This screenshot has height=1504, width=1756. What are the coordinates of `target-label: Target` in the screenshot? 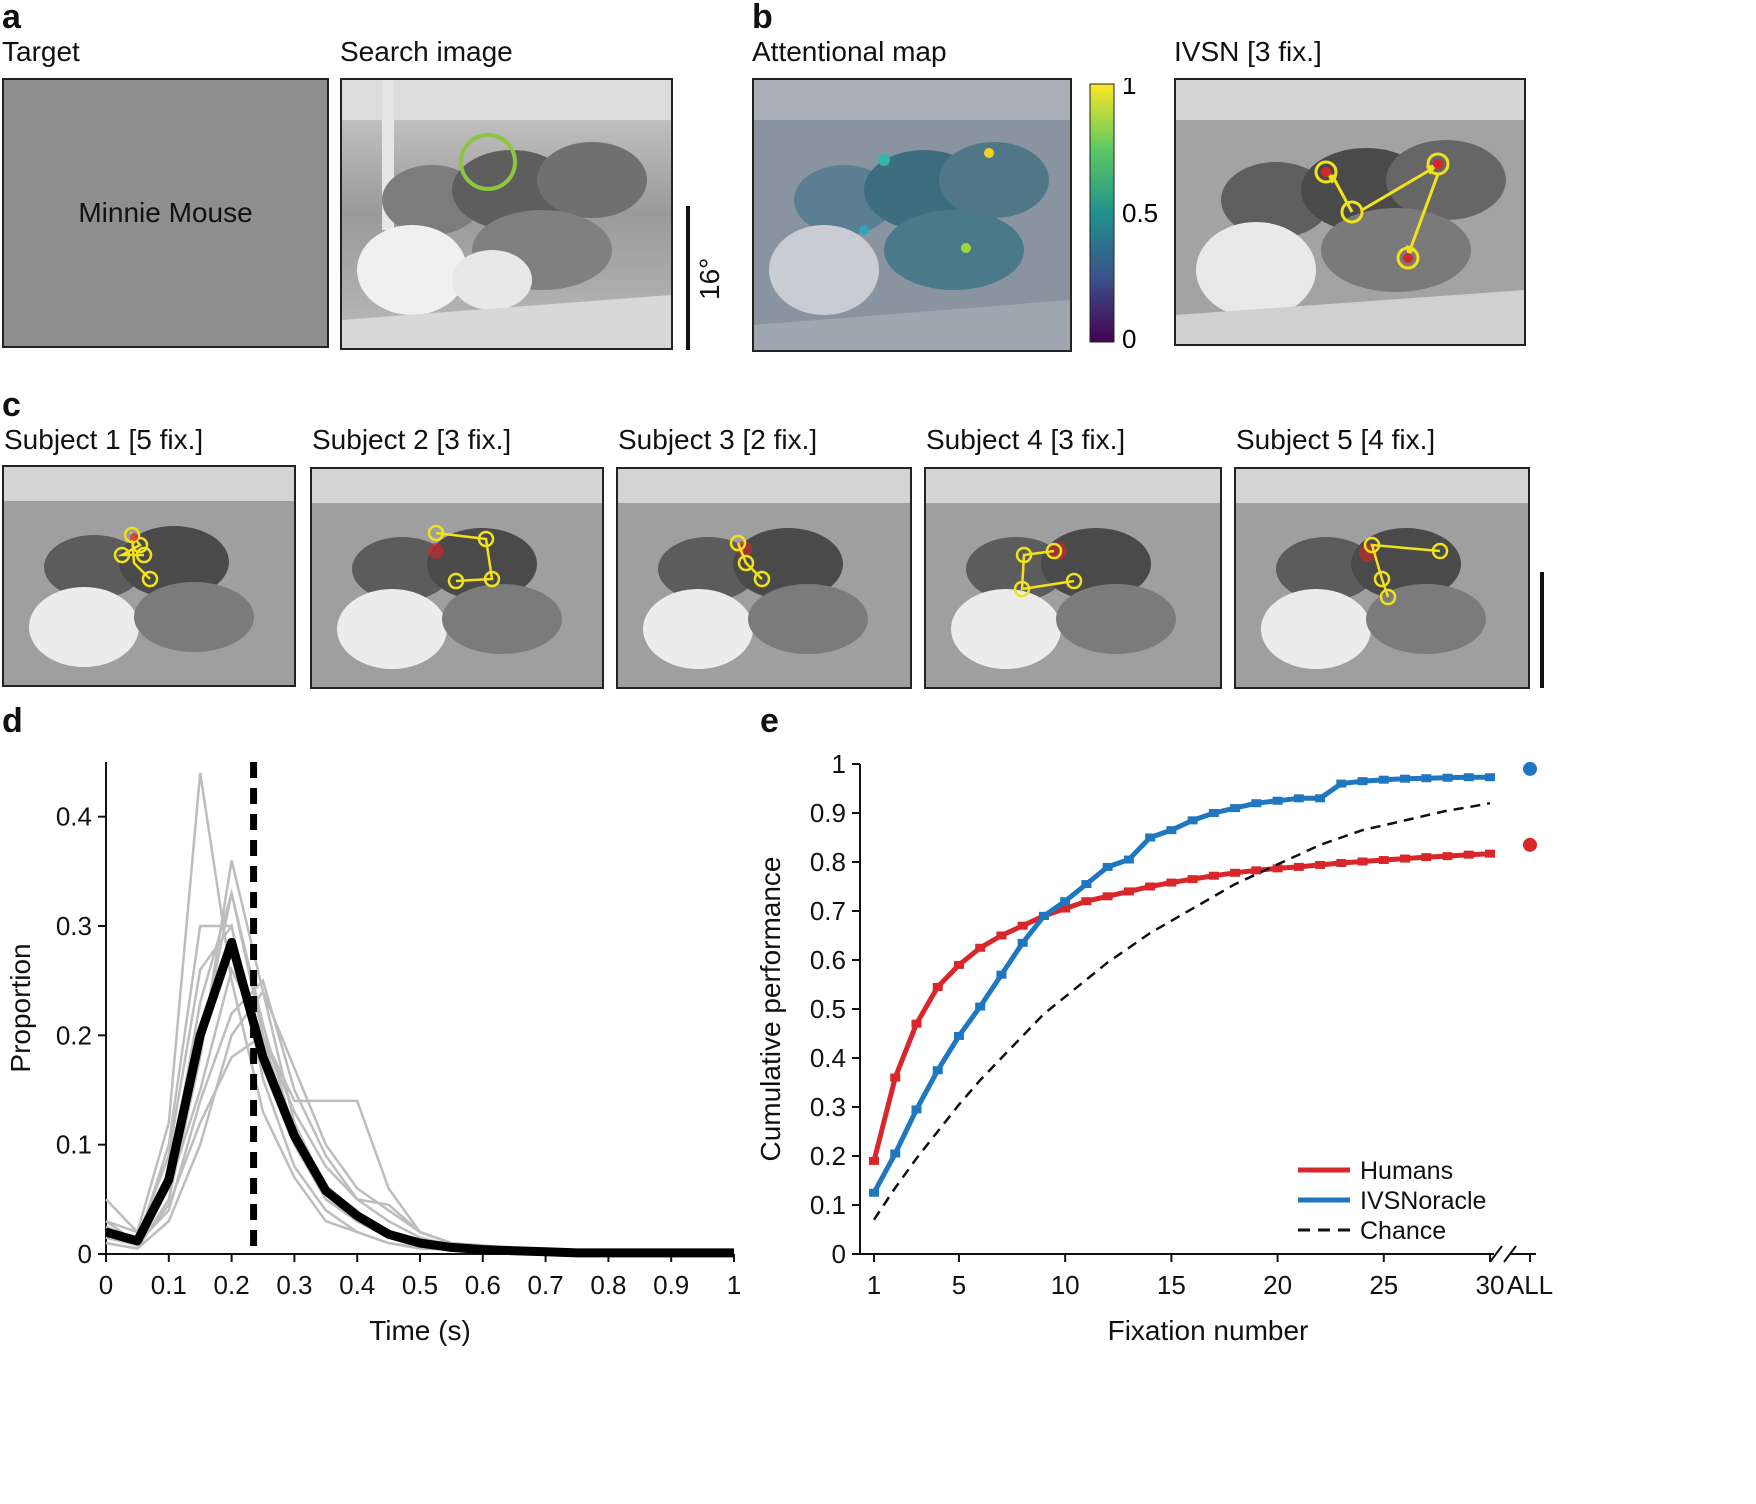 It's located at (41, 51).